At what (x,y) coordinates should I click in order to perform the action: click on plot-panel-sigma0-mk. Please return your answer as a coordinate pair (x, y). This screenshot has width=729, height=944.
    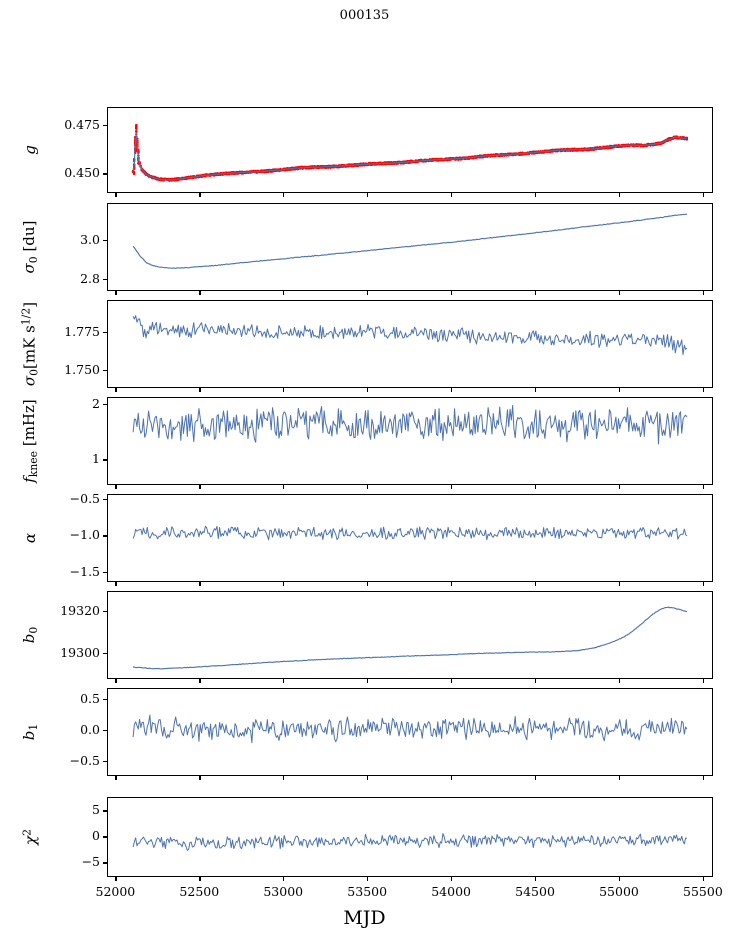
    Looking at the image, I should click on (410, 344).